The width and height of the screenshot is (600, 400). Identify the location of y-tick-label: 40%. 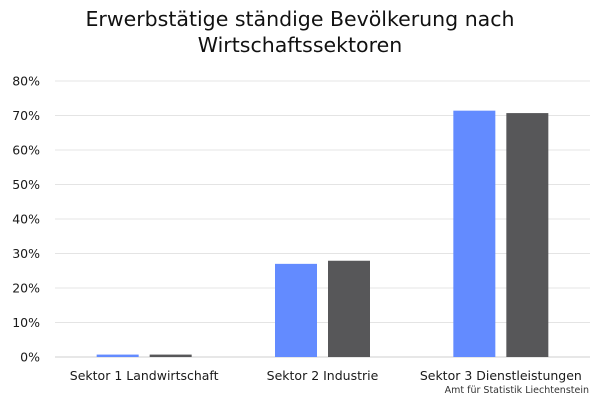
(26, 219).